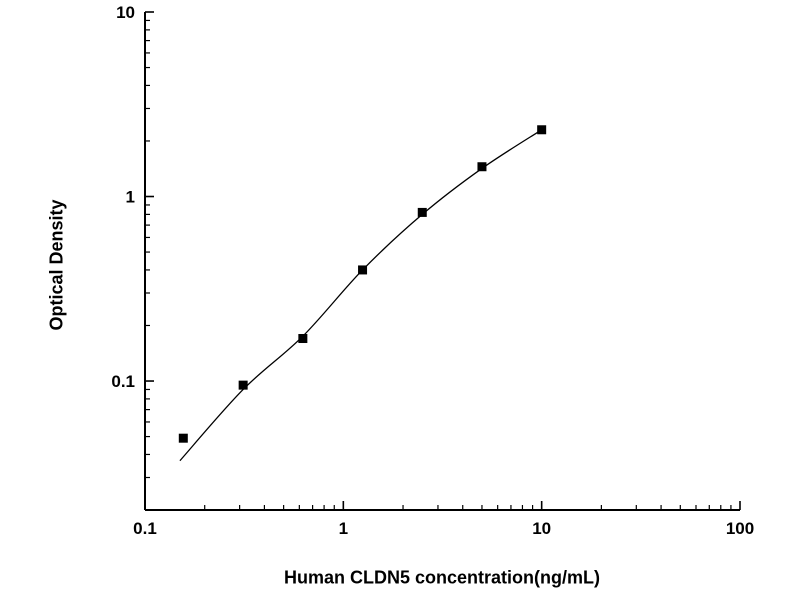 The image size is (800, 600). What do you see at coordinates (740, 528) in the screenshot?
I see `svg-text: 100` at bounding box center [740, 528].